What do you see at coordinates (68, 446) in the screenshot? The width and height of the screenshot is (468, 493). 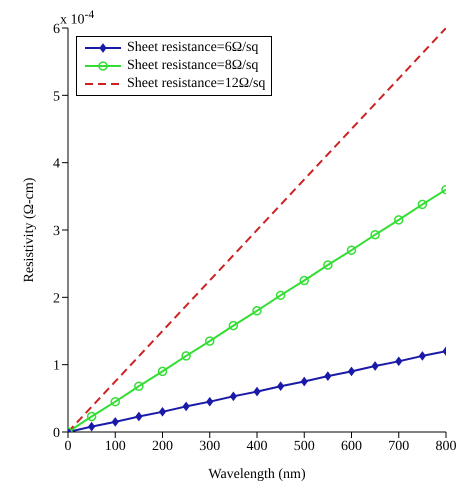 I see `x-tick-label: 0` at bounding box center [68, 446].